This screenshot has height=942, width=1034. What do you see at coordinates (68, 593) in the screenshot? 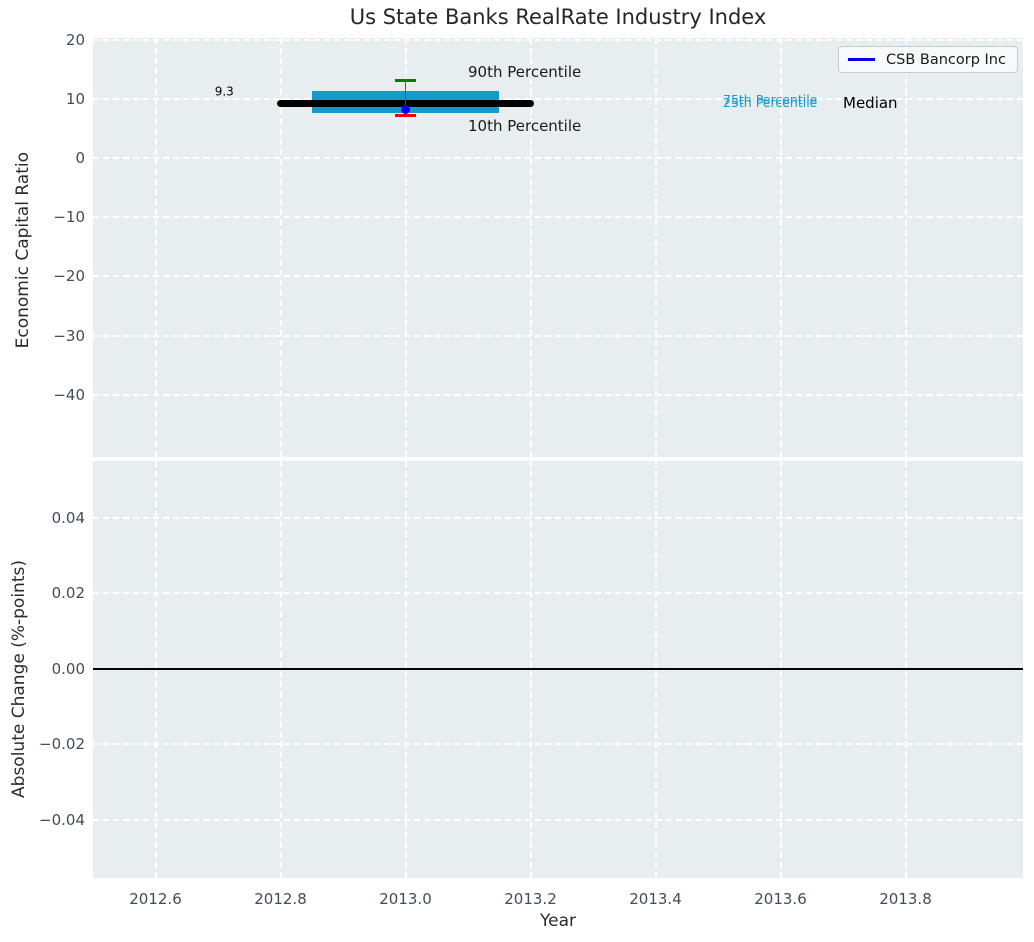
I see `y-tick-label: 0.02` at bounding box center [68, 593].